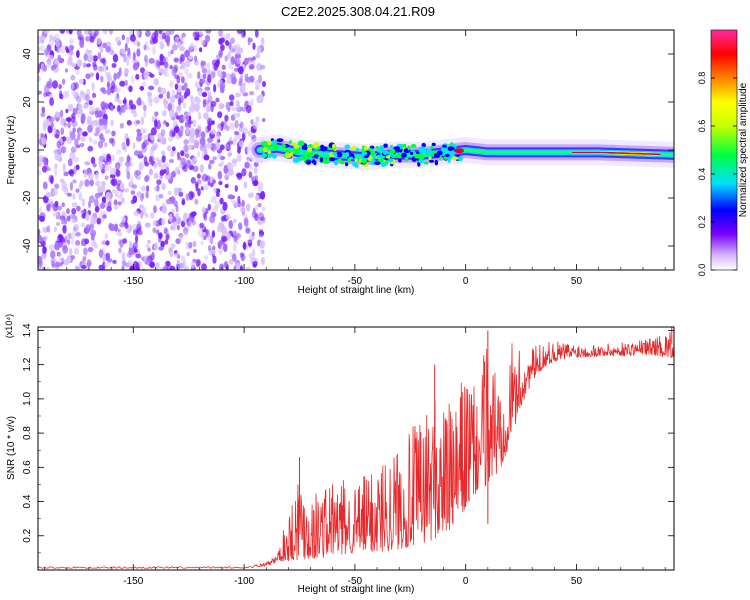 This screenshot has height=600, width=750. What do you see at coordinates (466, 581) in the screenshot?
I see `snr-xtick-label: 0` at bounding box center [466, 581].